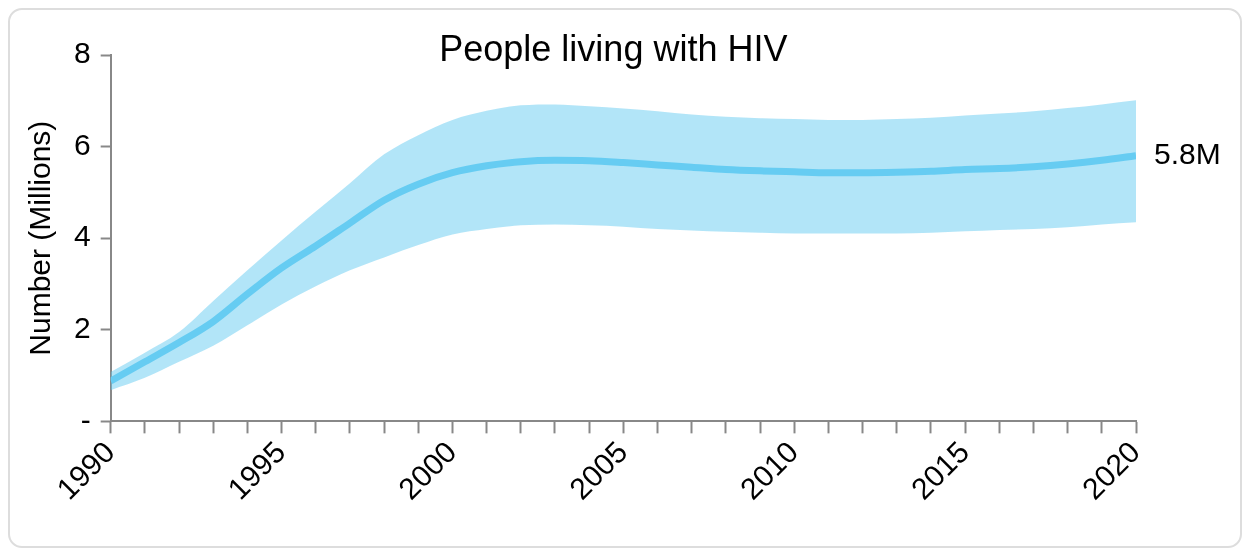 The height and width of the screenshot is (560, 1257). Describe the element at coordinates (82, 236) in the screenshot. I see `y-tick-label: 4` at that location.